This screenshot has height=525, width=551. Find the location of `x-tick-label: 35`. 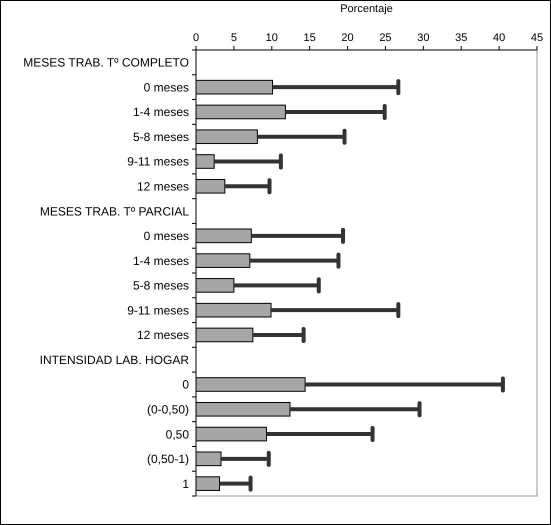

x-tick-label: 35 is located at coordinates (461, 38).